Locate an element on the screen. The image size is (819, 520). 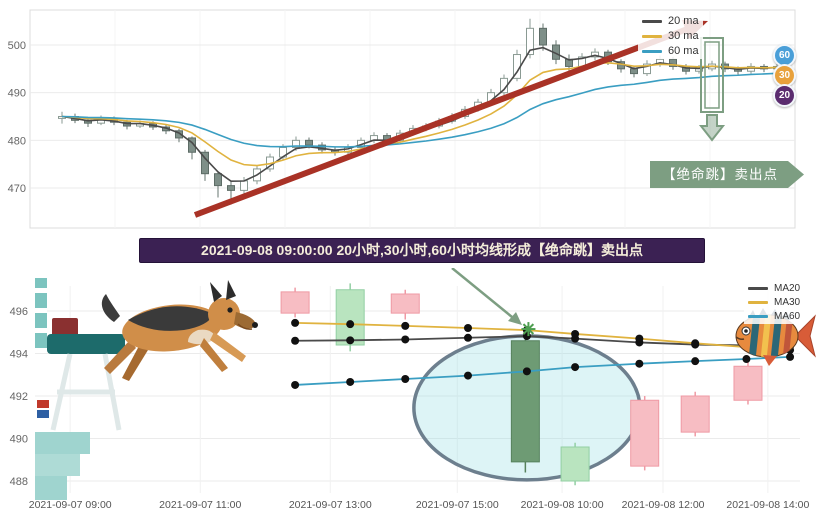
y-axis-tick: 480 is located at coordinates (17, 141).